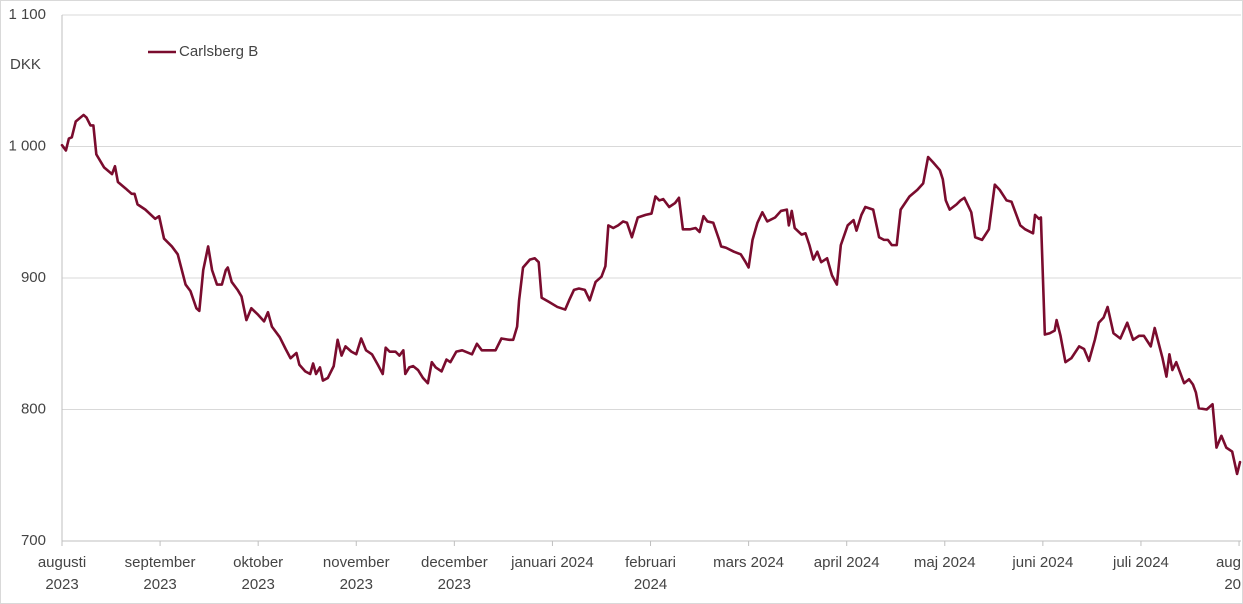 The width and height of the screenshot is (1243, 604). What do you see at coordinates (33, 540) in the screenshot?
I see `y-tick-label: 700` at bounding box center [33, 540].